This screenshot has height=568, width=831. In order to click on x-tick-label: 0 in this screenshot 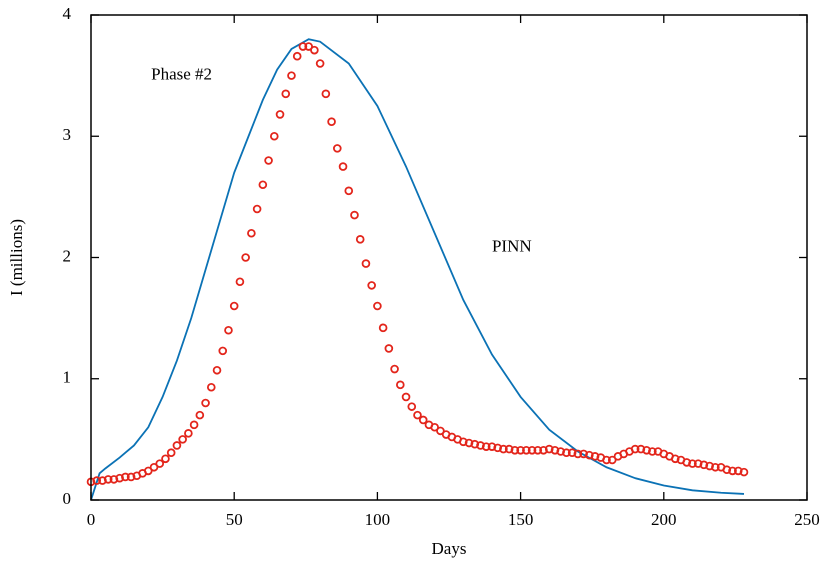, I will do `click(91, 519)`.